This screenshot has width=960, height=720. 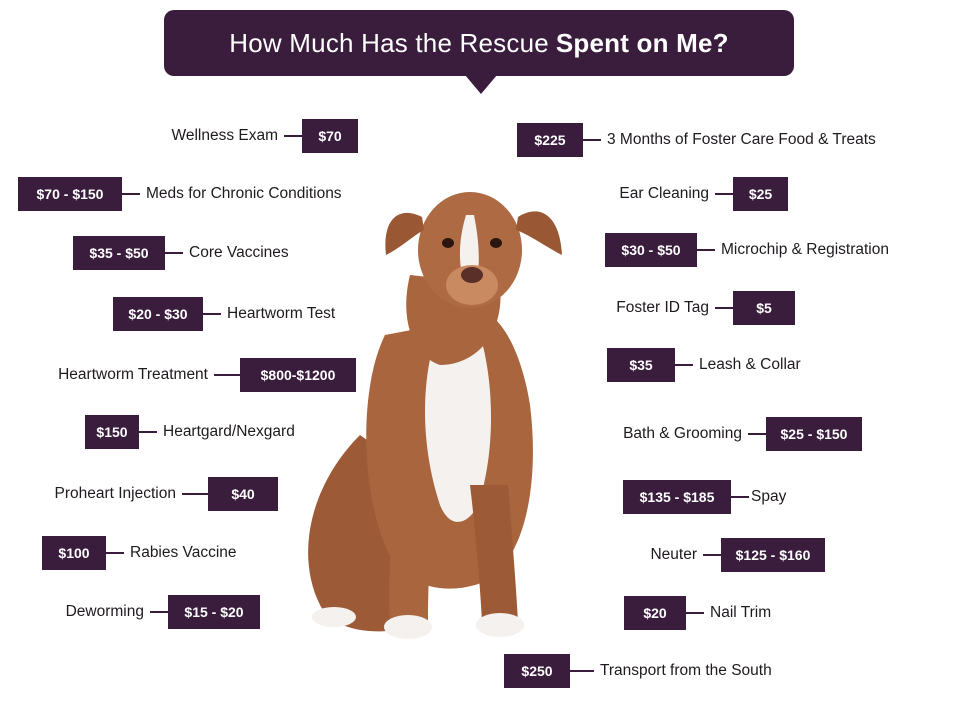 I want to click on price-tag: $250, so click(x=537, y=671).